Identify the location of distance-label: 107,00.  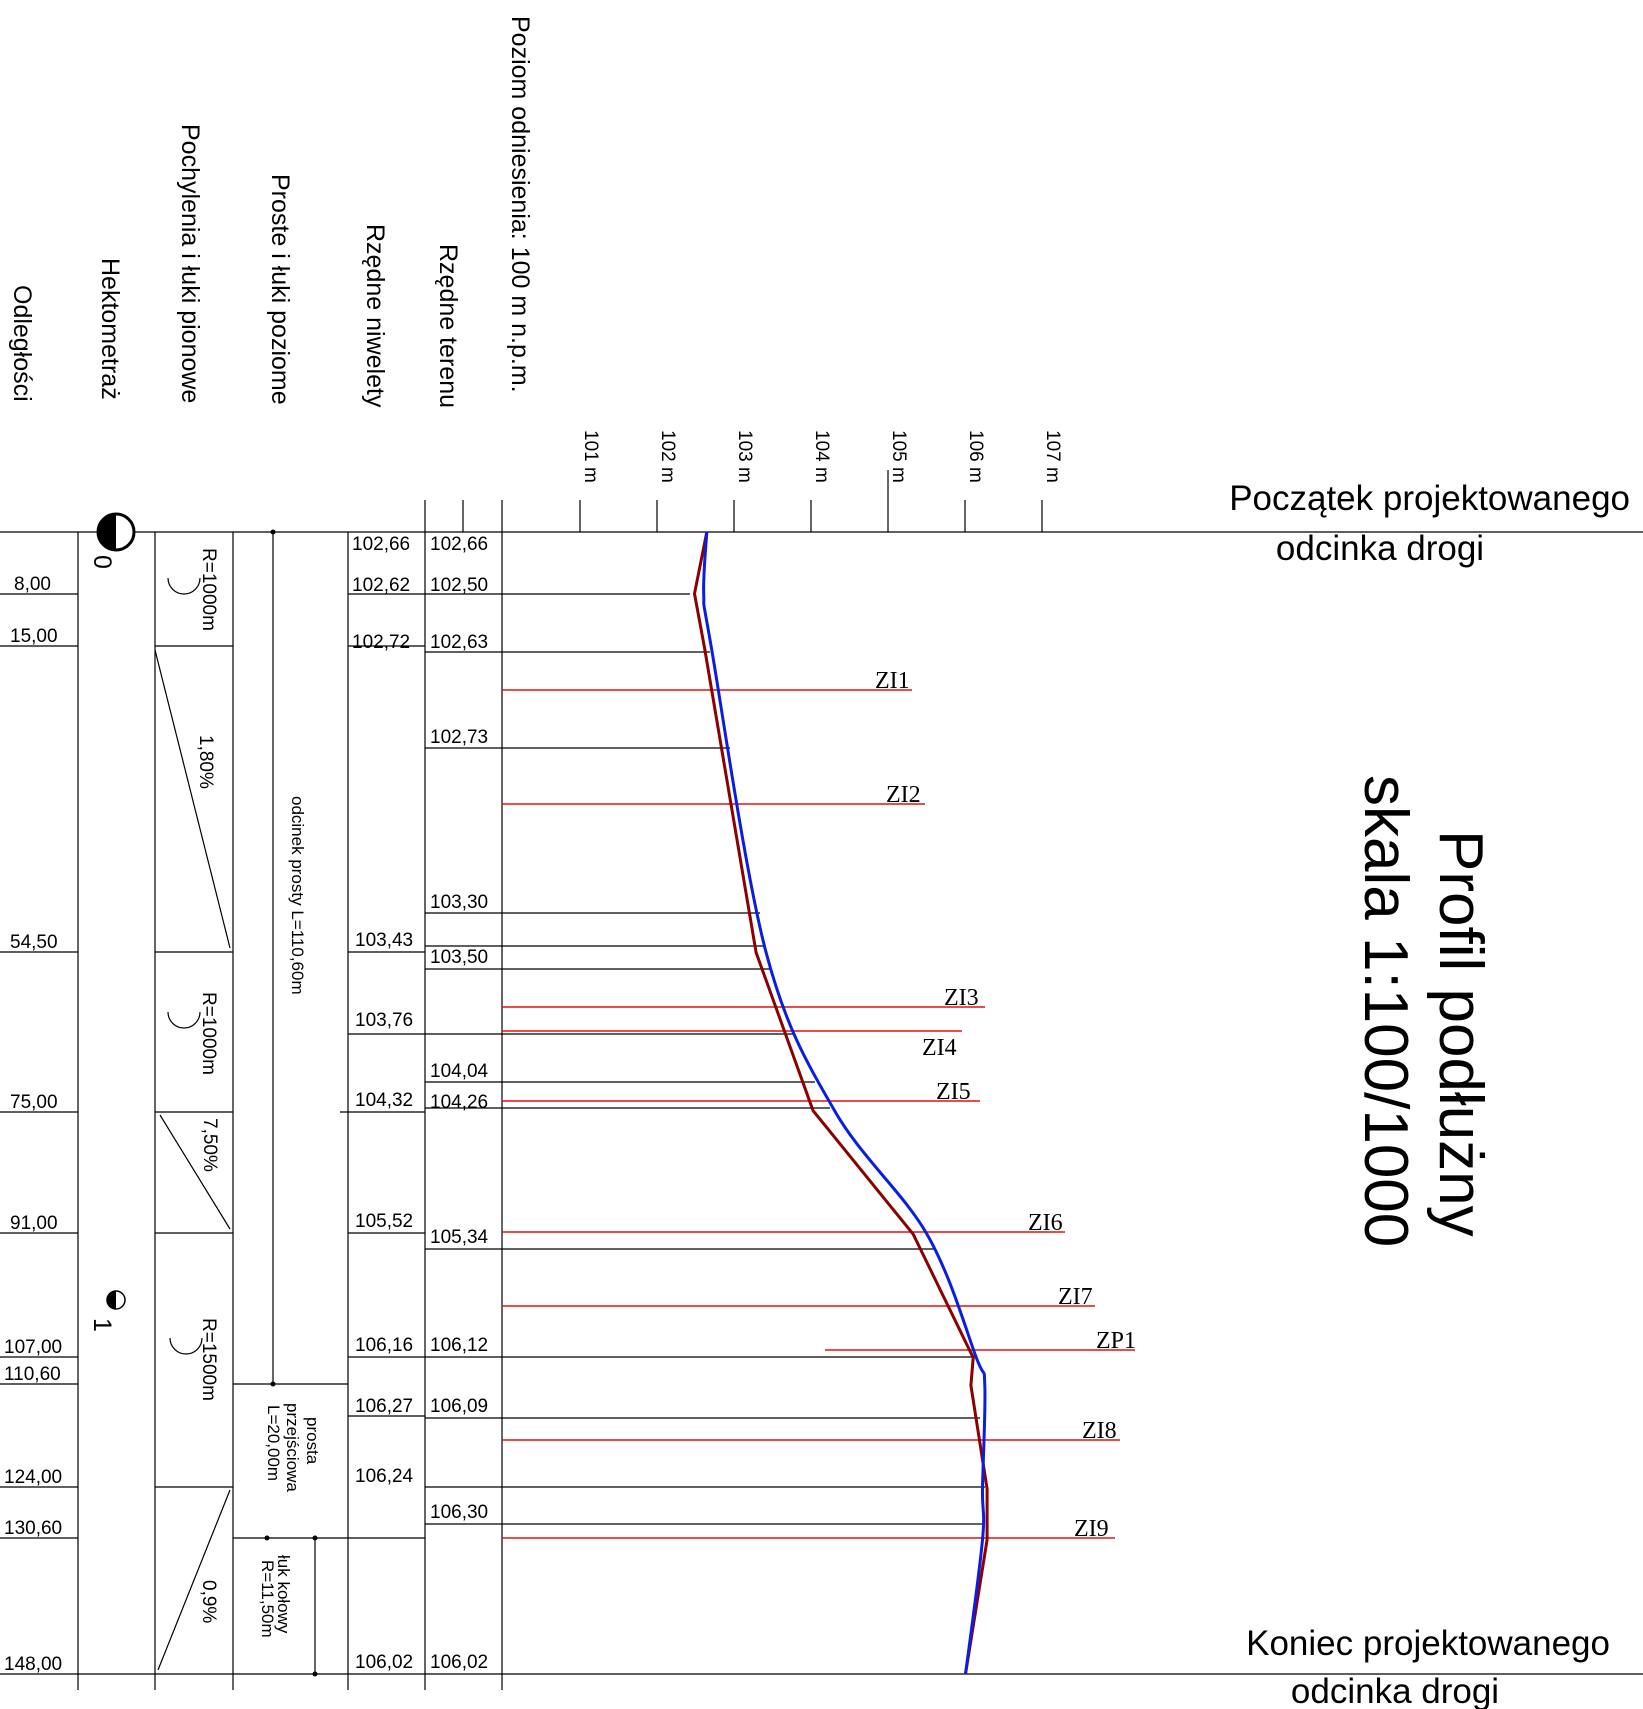
(33, 1347).